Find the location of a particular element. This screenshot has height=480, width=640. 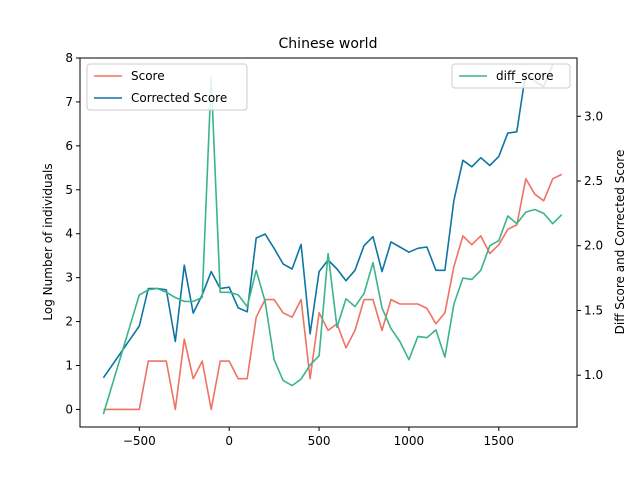

y-tick-label-left: 0 is located at coordinates (69, 409).